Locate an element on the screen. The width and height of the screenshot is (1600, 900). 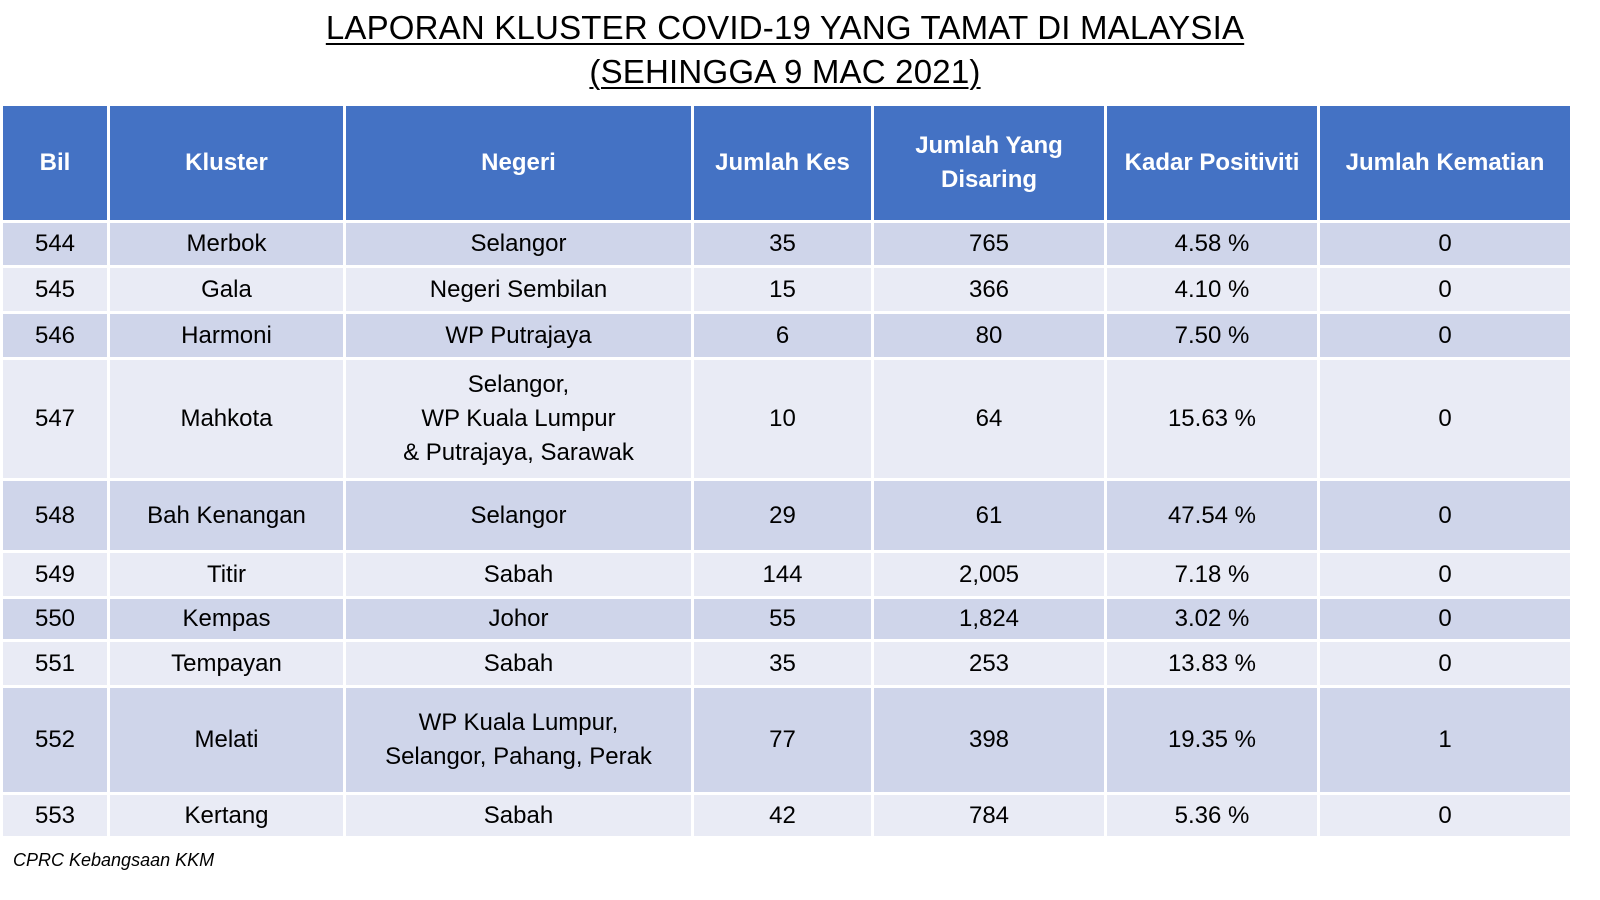
cell-negeri: WP Kuala Lumpur, Selangor, Pahang, Perak is located at coordinates (518, 740).